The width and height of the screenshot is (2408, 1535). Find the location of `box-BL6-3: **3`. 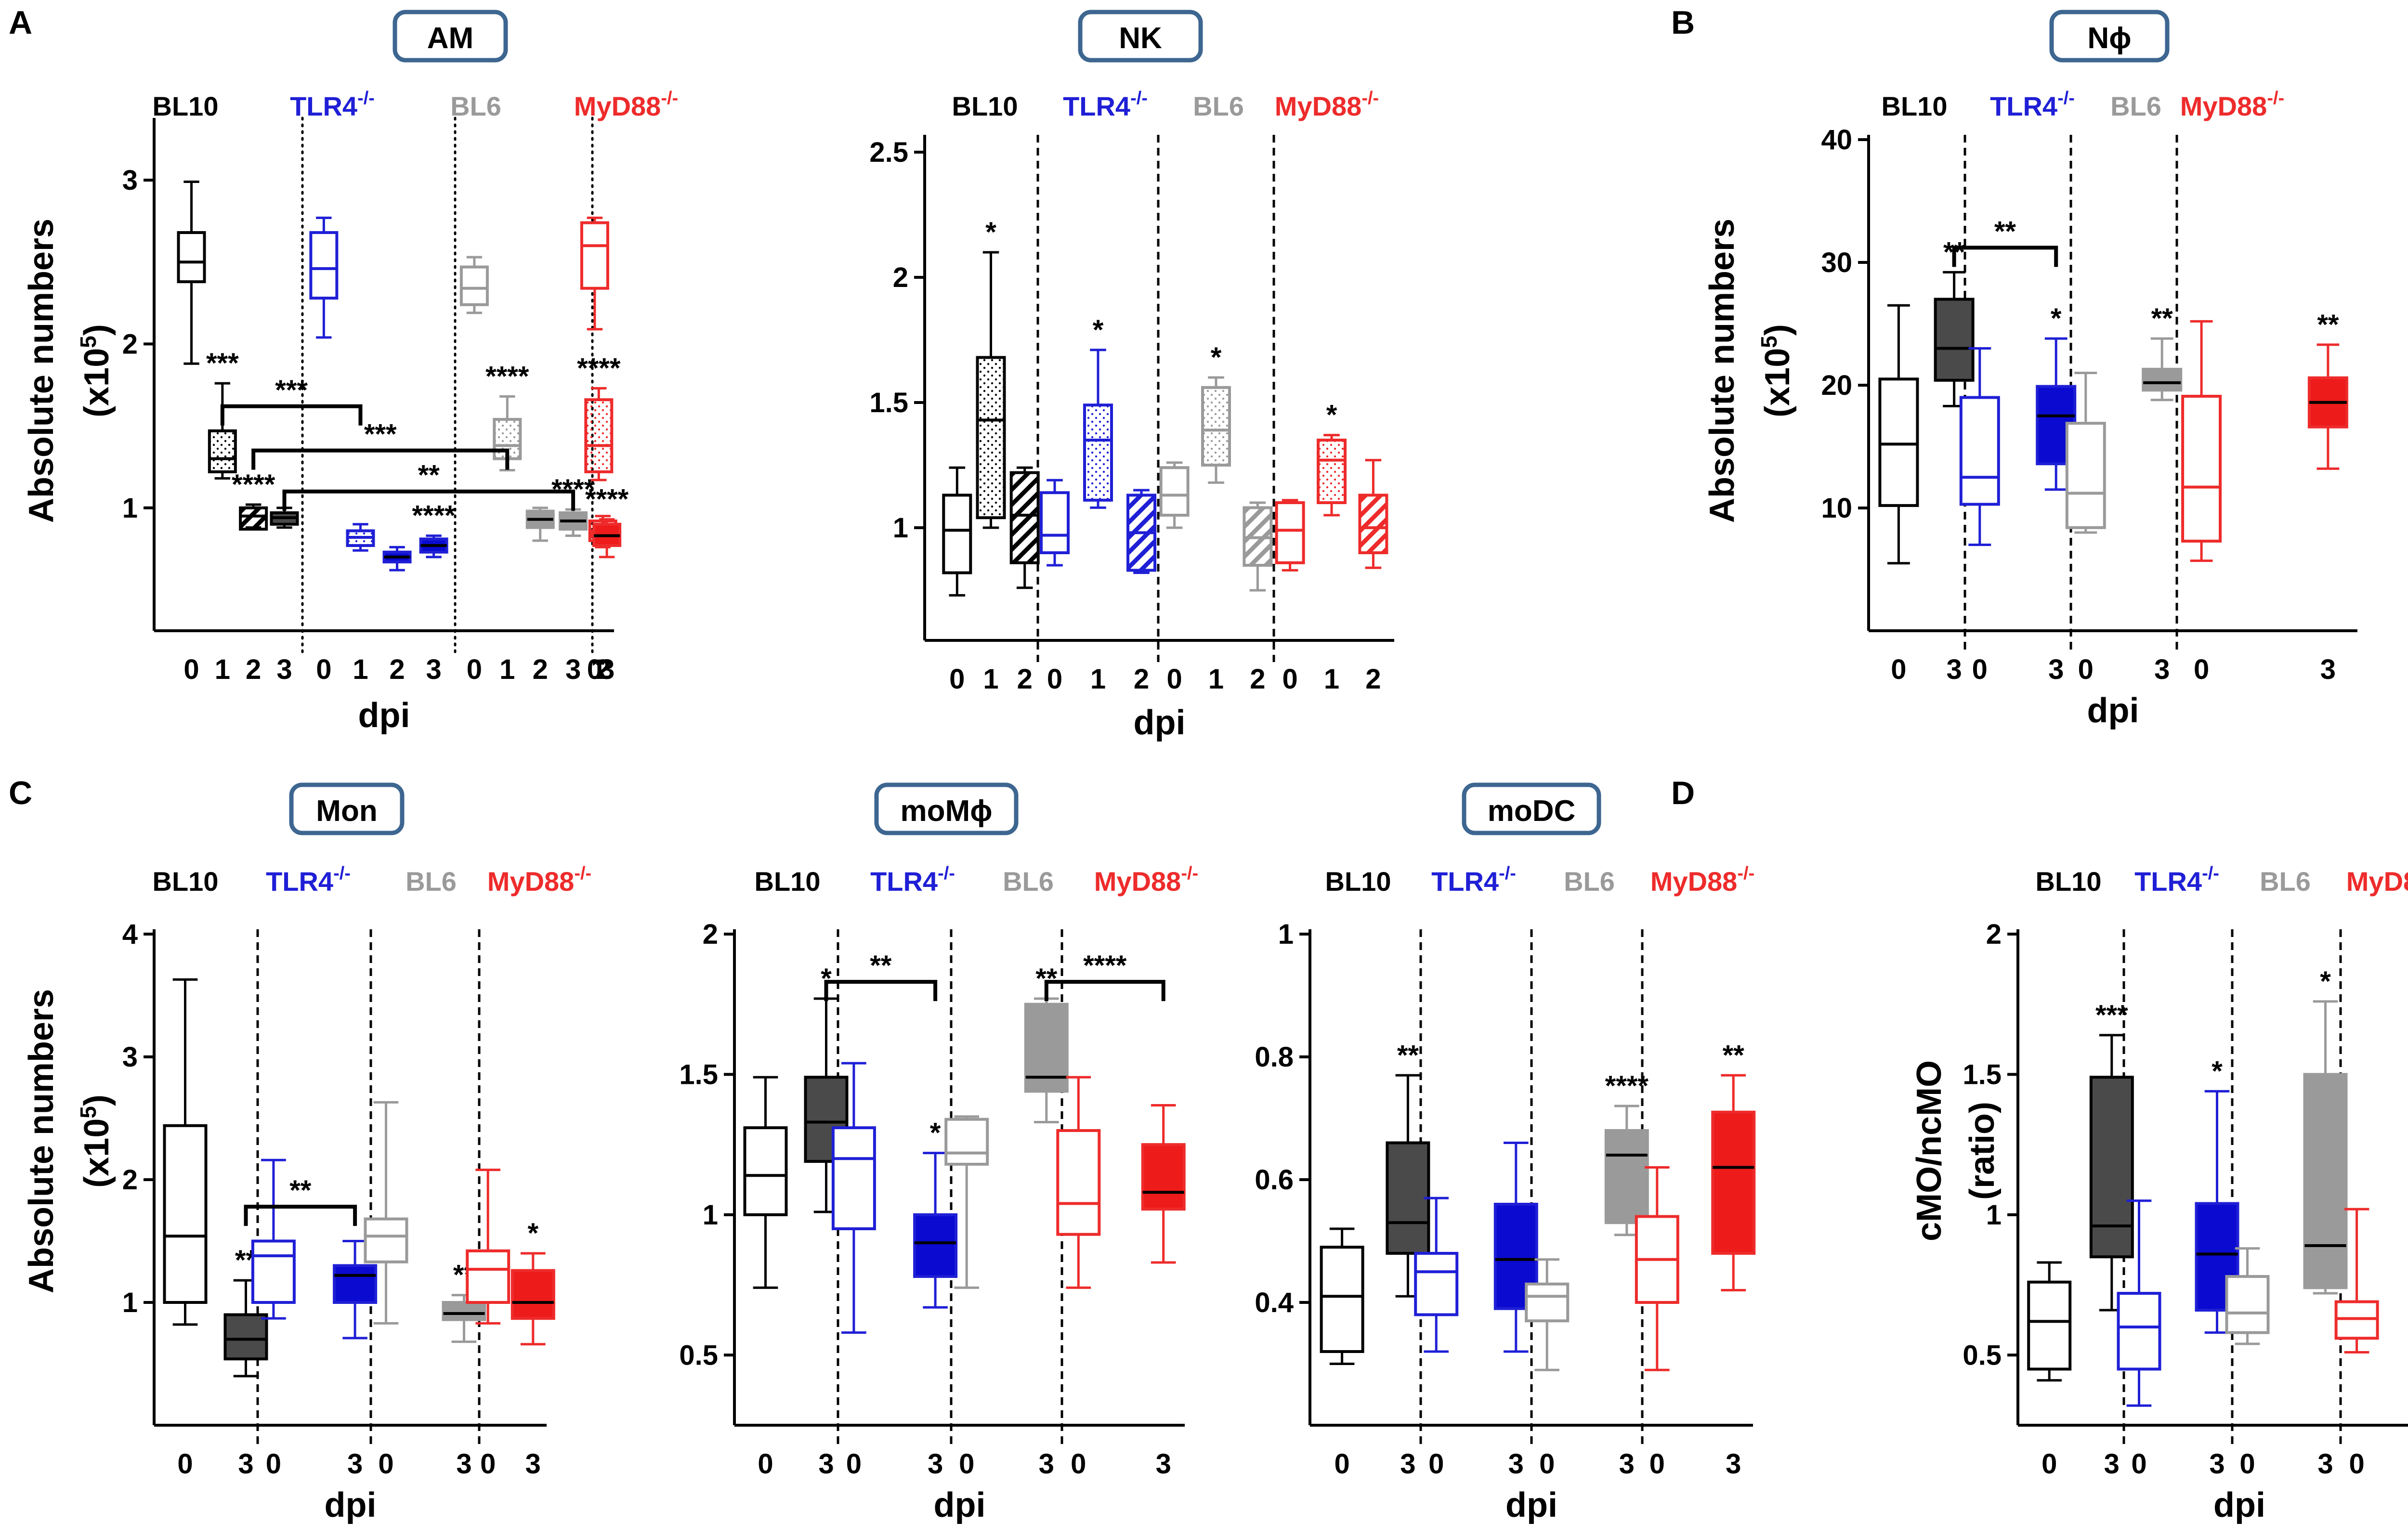

box-BL6-3: **3 is located at coordinates (464, 1370).